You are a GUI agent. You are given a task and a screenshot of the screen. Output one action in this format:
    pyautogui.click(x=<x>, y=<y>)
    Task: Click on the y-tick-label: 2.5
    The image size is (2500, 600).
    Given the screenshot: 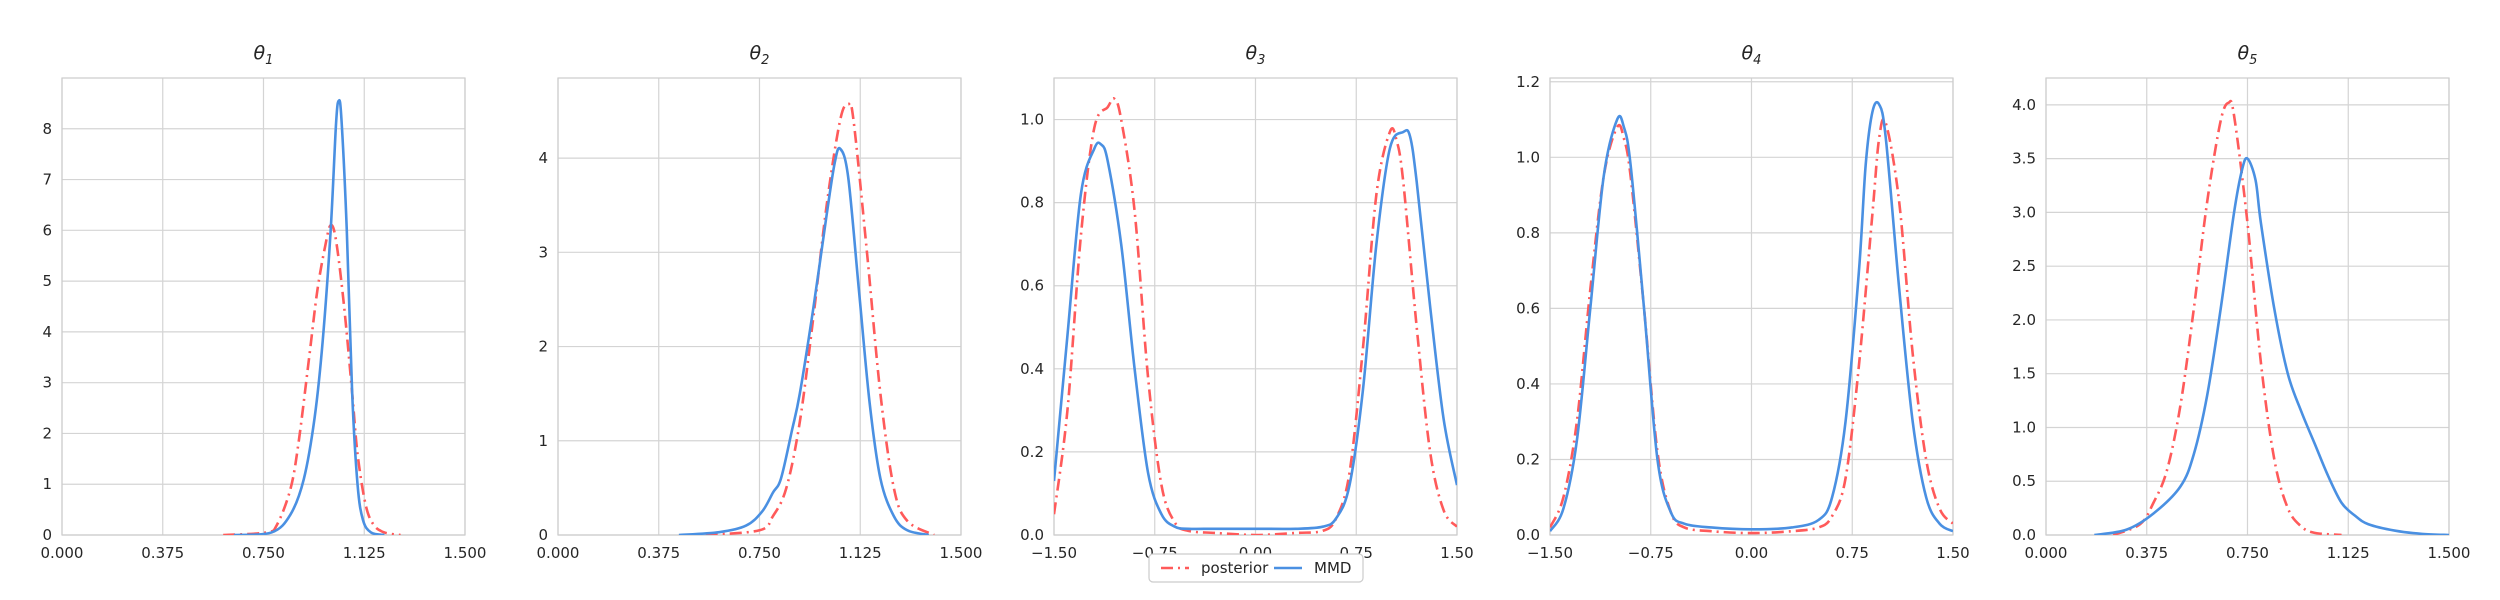 What is the action you would take?
    pyautogui.click(x=2024, y=266)
    